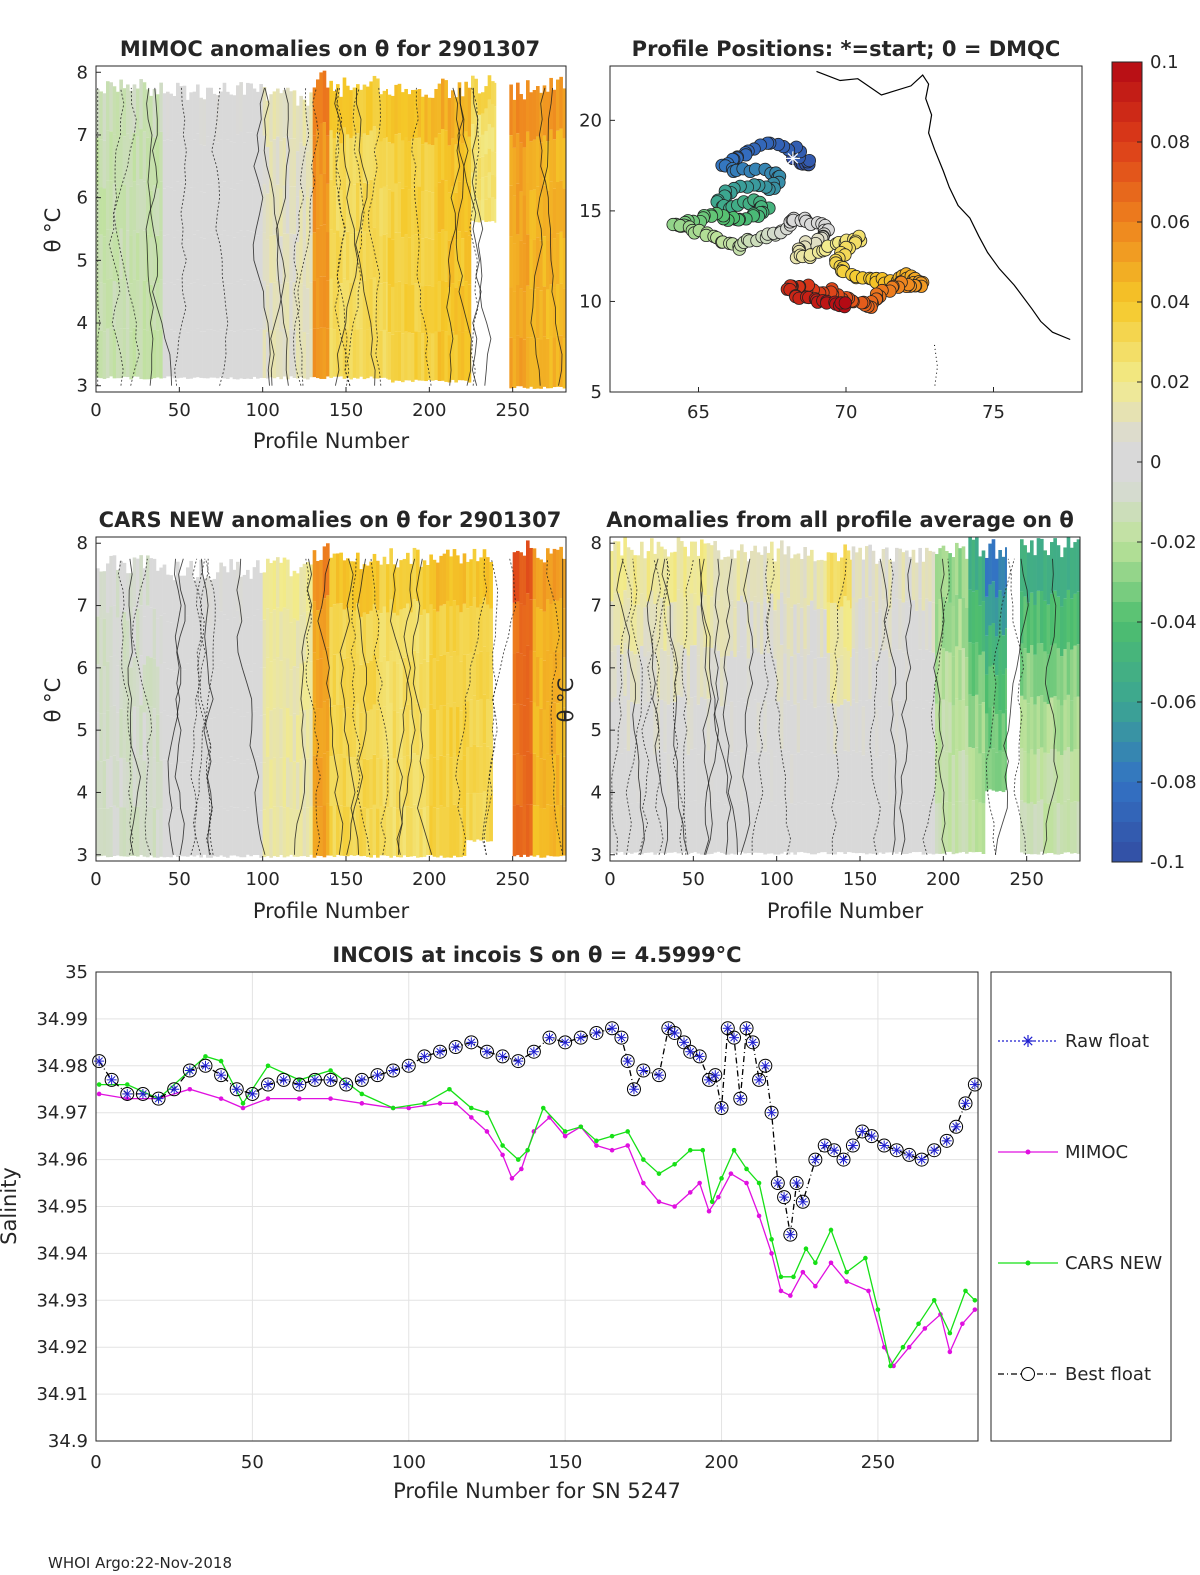  What do you see at coordinates (878, 1462) in the screenshot?
I see `x-tick-label: 250` at bounding box center [878, 1462].